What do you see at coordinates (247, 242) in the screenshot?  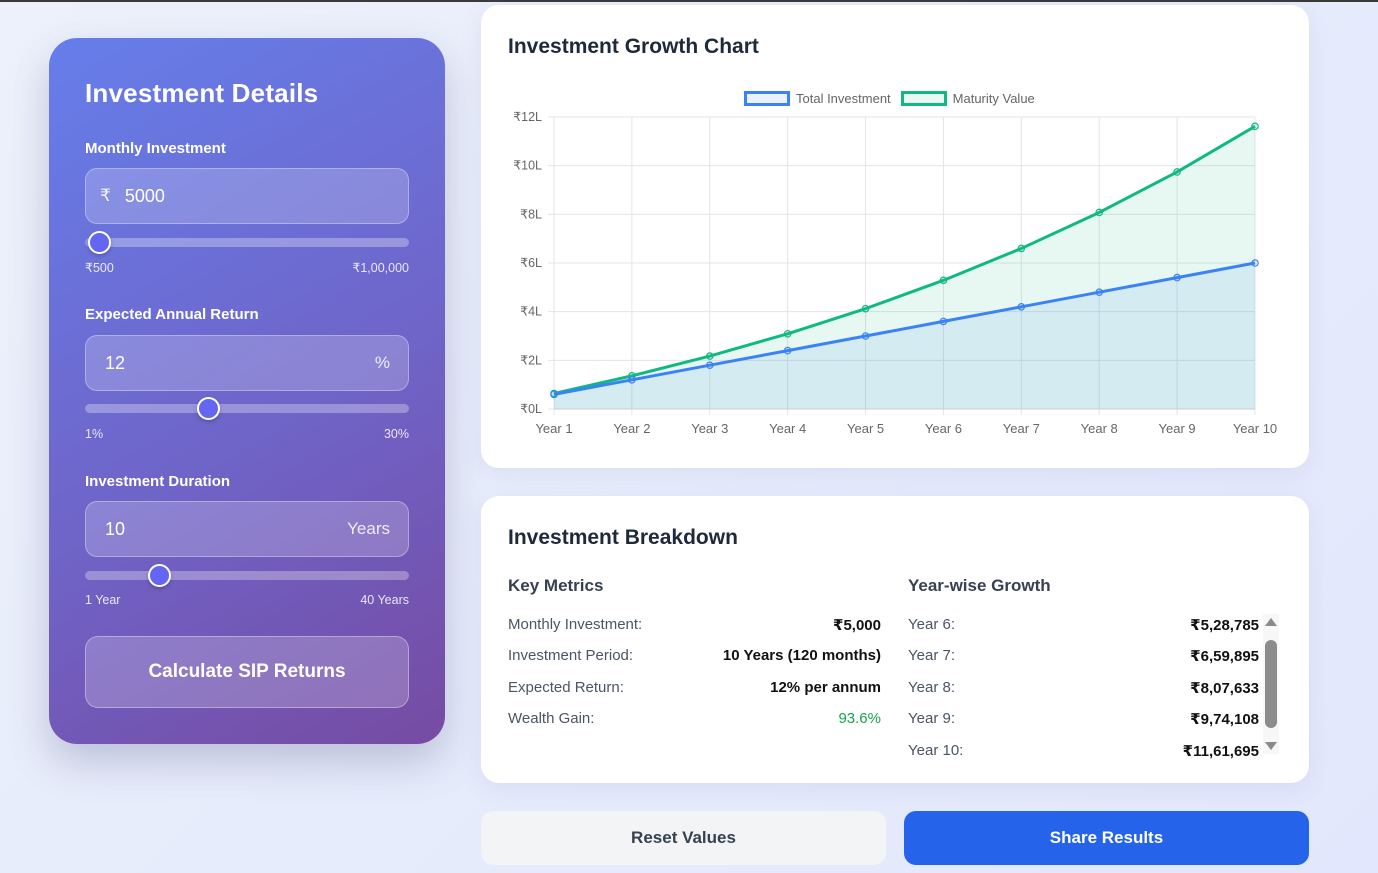 I see `monthly-investment-slider` at bounding box center [247, 242].